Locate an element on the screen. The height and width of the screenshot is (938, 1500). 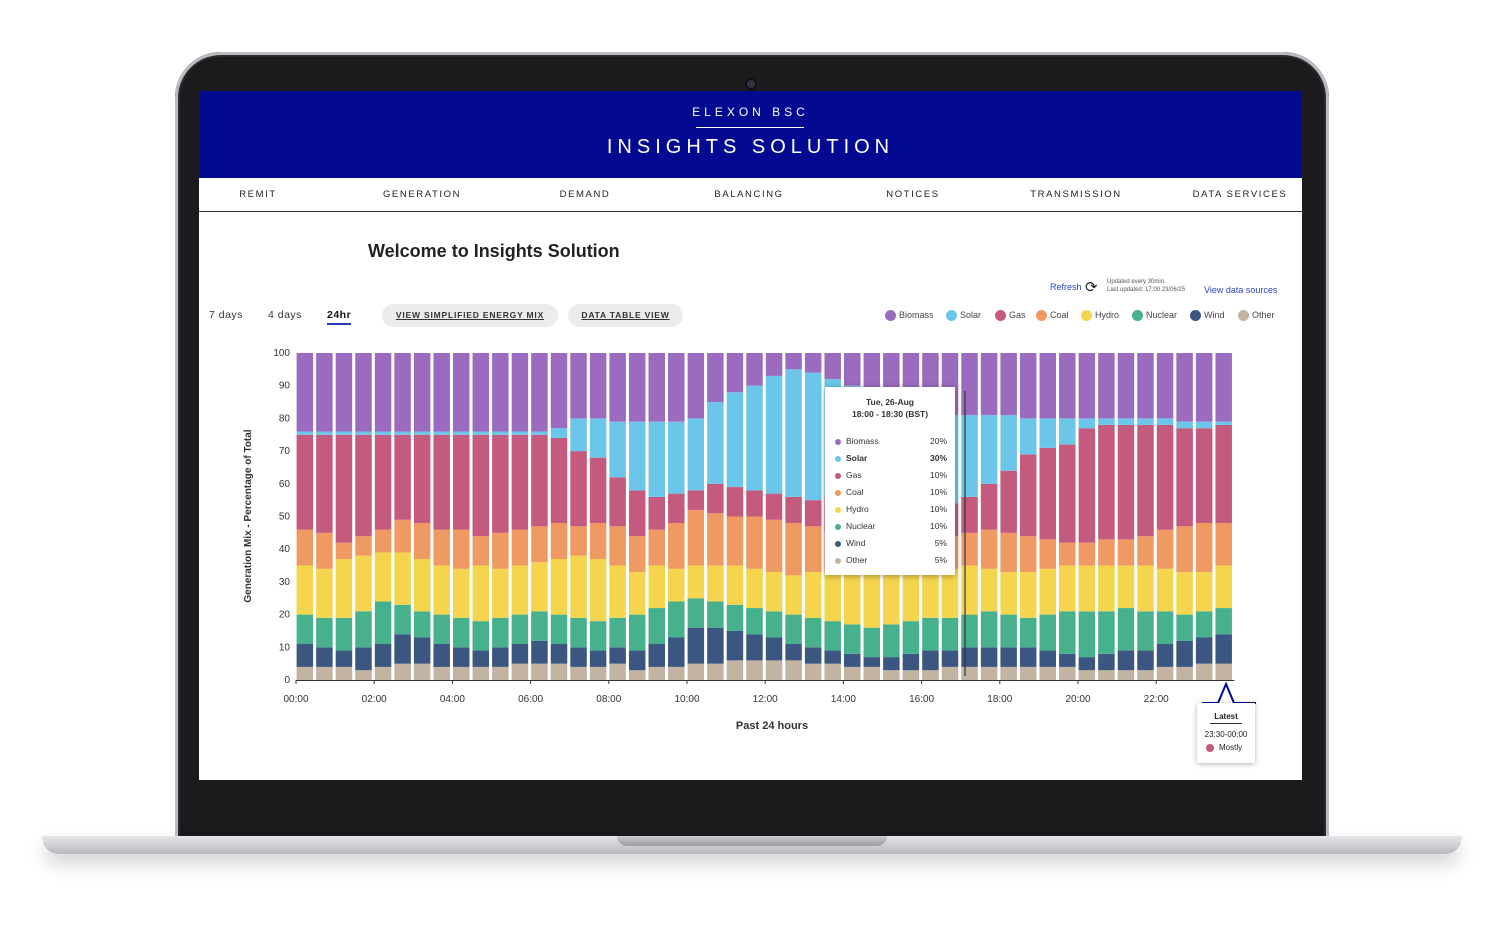
x-tick-label: 02:00 is located at coordinates (374, 699).